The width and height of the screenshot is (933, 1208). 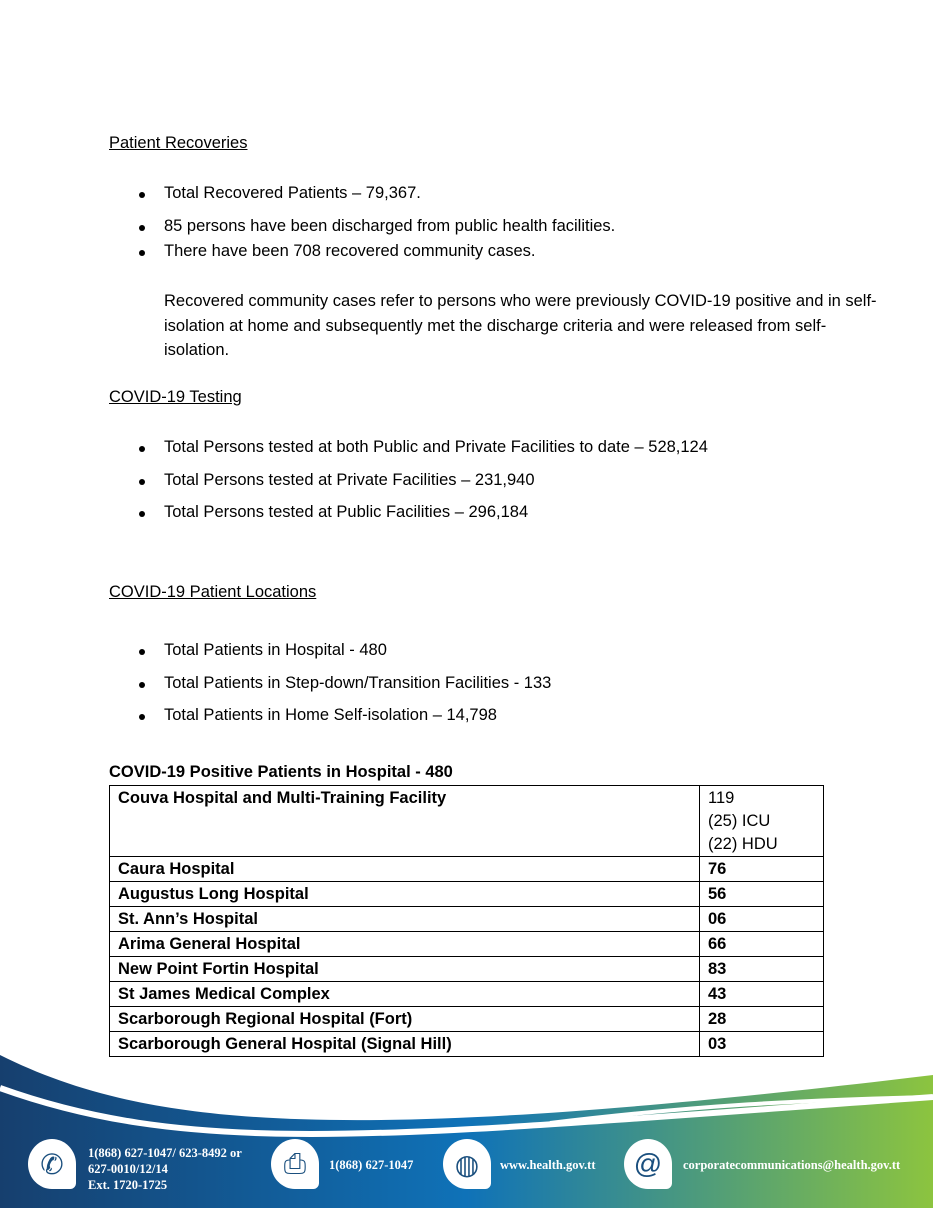 I want to click on fax-icon: ⎙, so click(x=295, y=1164).